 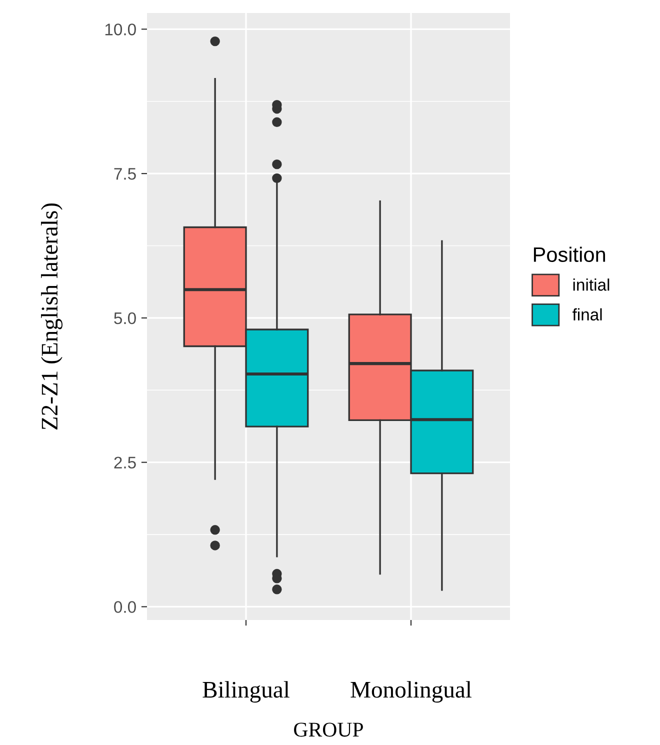 I want to click on y-tick-label: 5.0, so click(x=125, y=318).